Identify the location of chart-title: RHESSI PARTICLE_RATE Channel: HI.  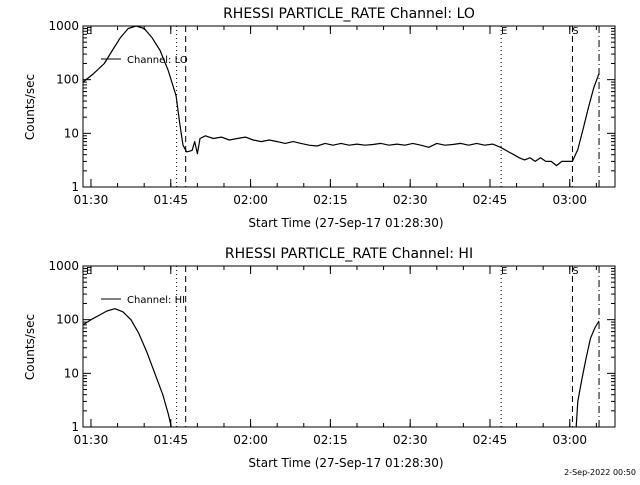
(349, 254).